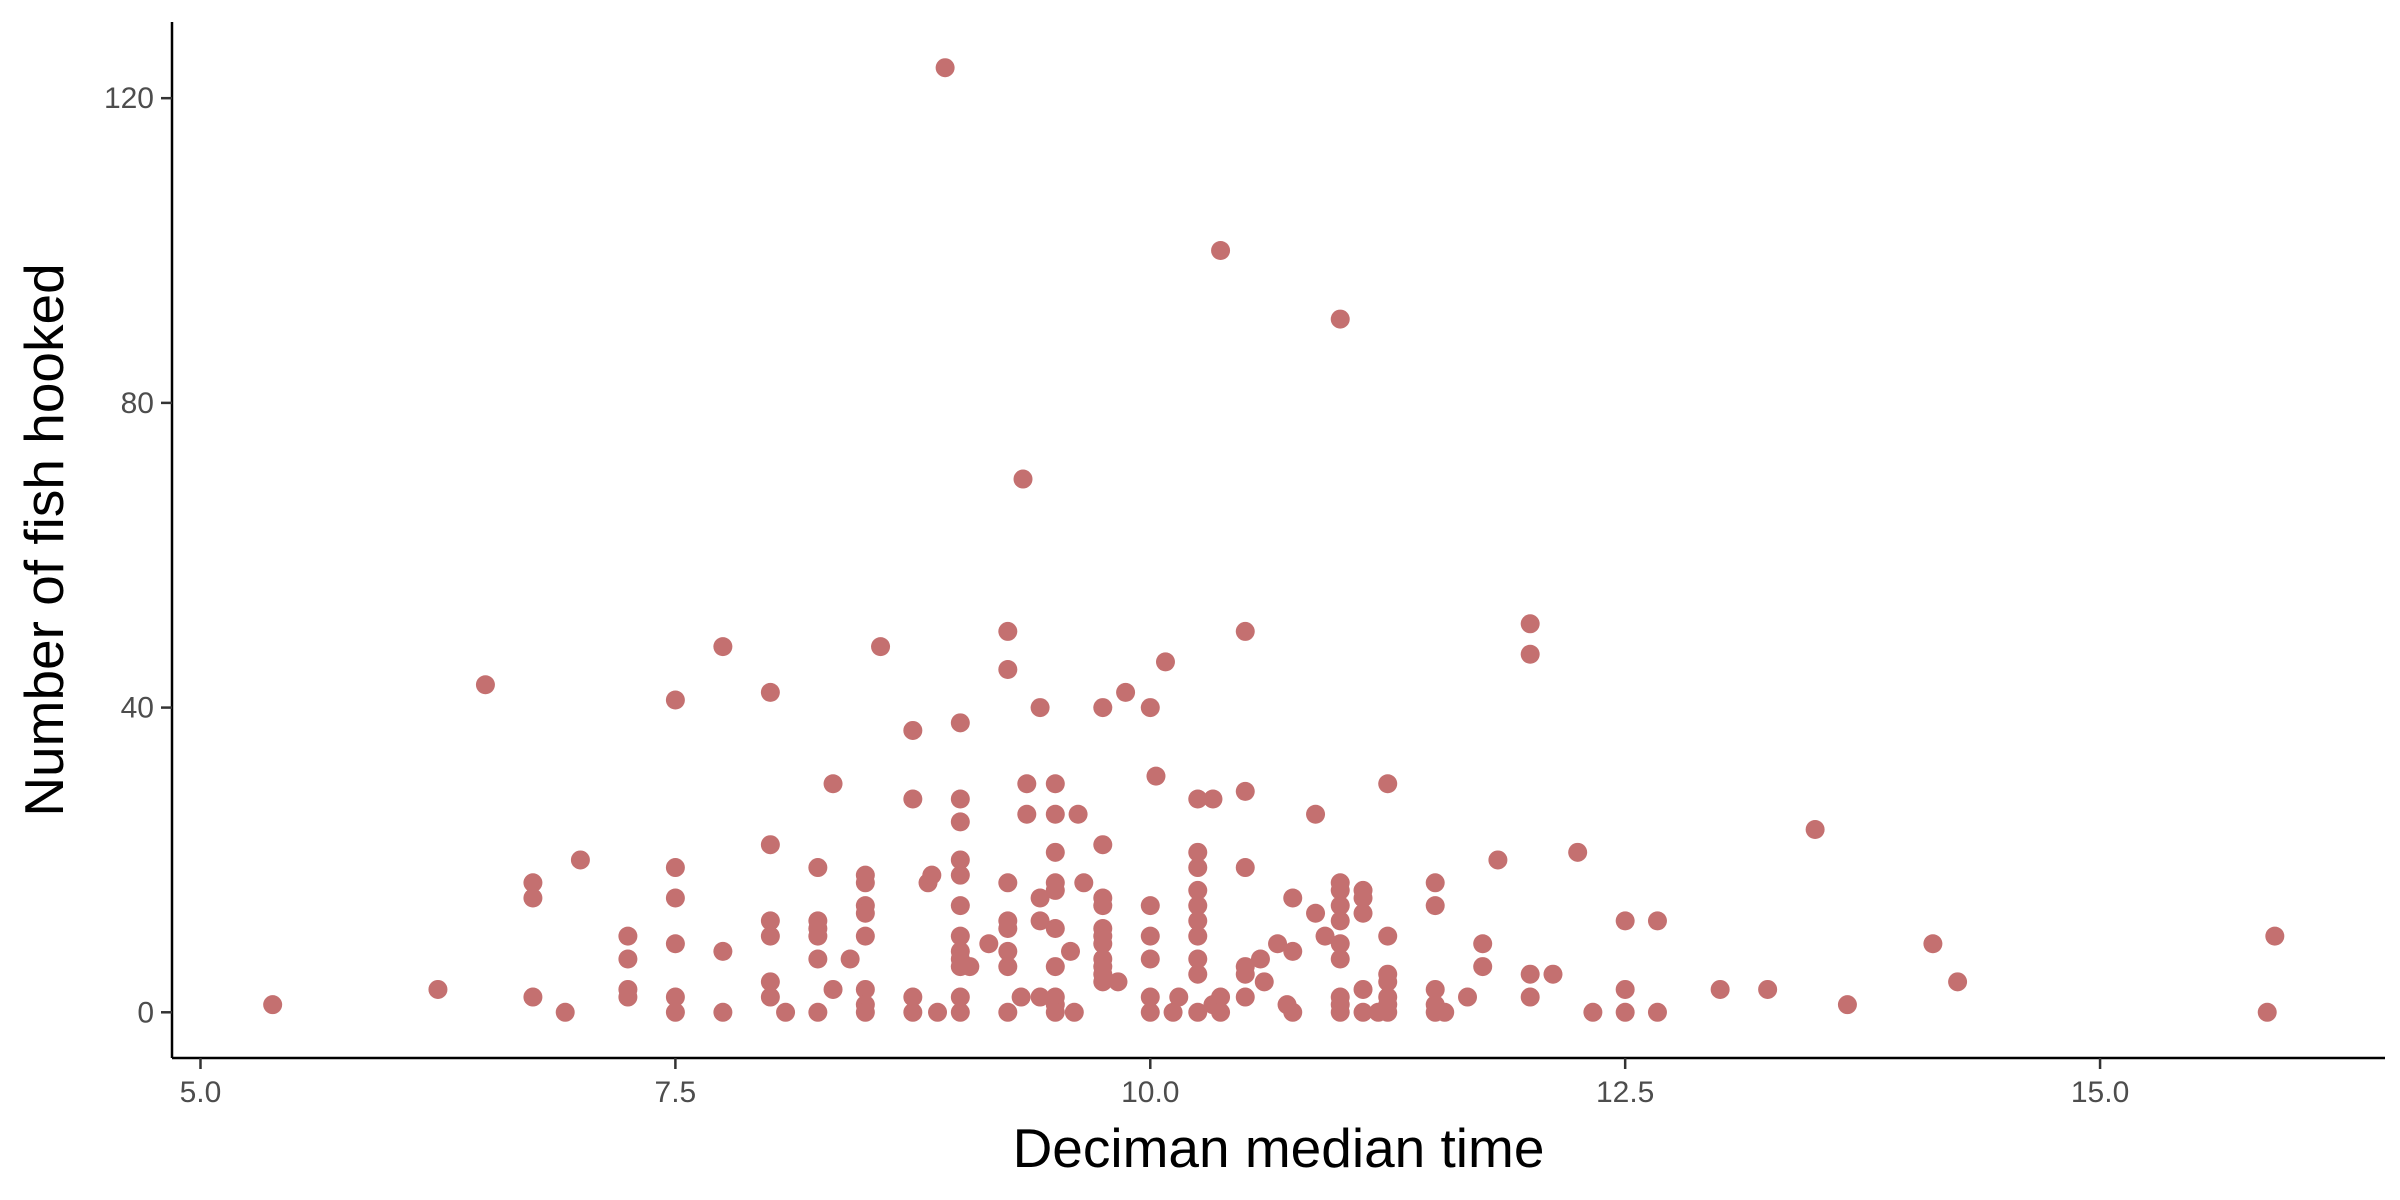 The width and height of the screenshot is (2400, 1200). I want to click on x-tick-label: 5.0, so click(201, 1092).